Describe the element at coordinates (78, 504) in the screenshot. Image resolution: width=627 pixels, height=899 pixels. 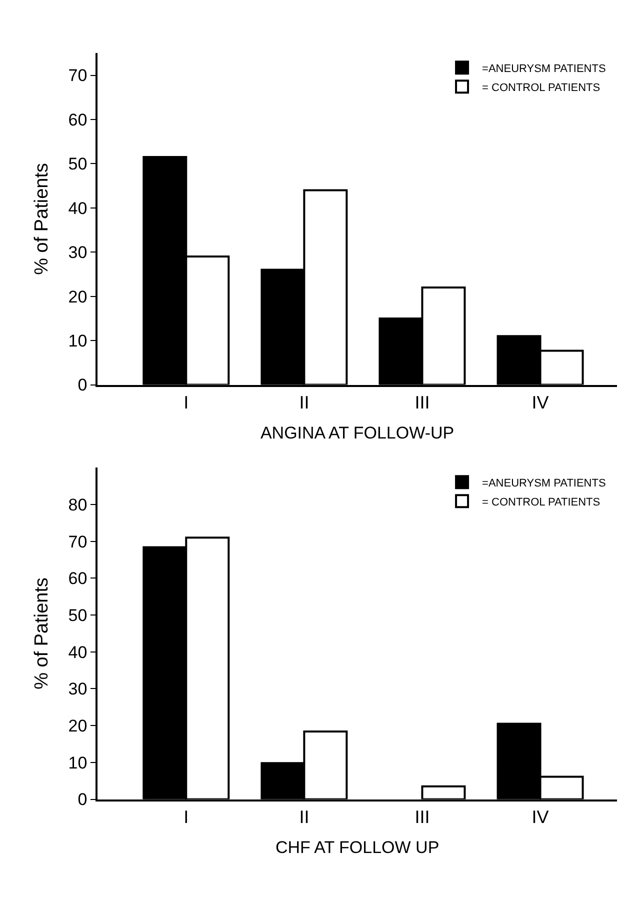
I see `y-tick-label: 80` at that location.